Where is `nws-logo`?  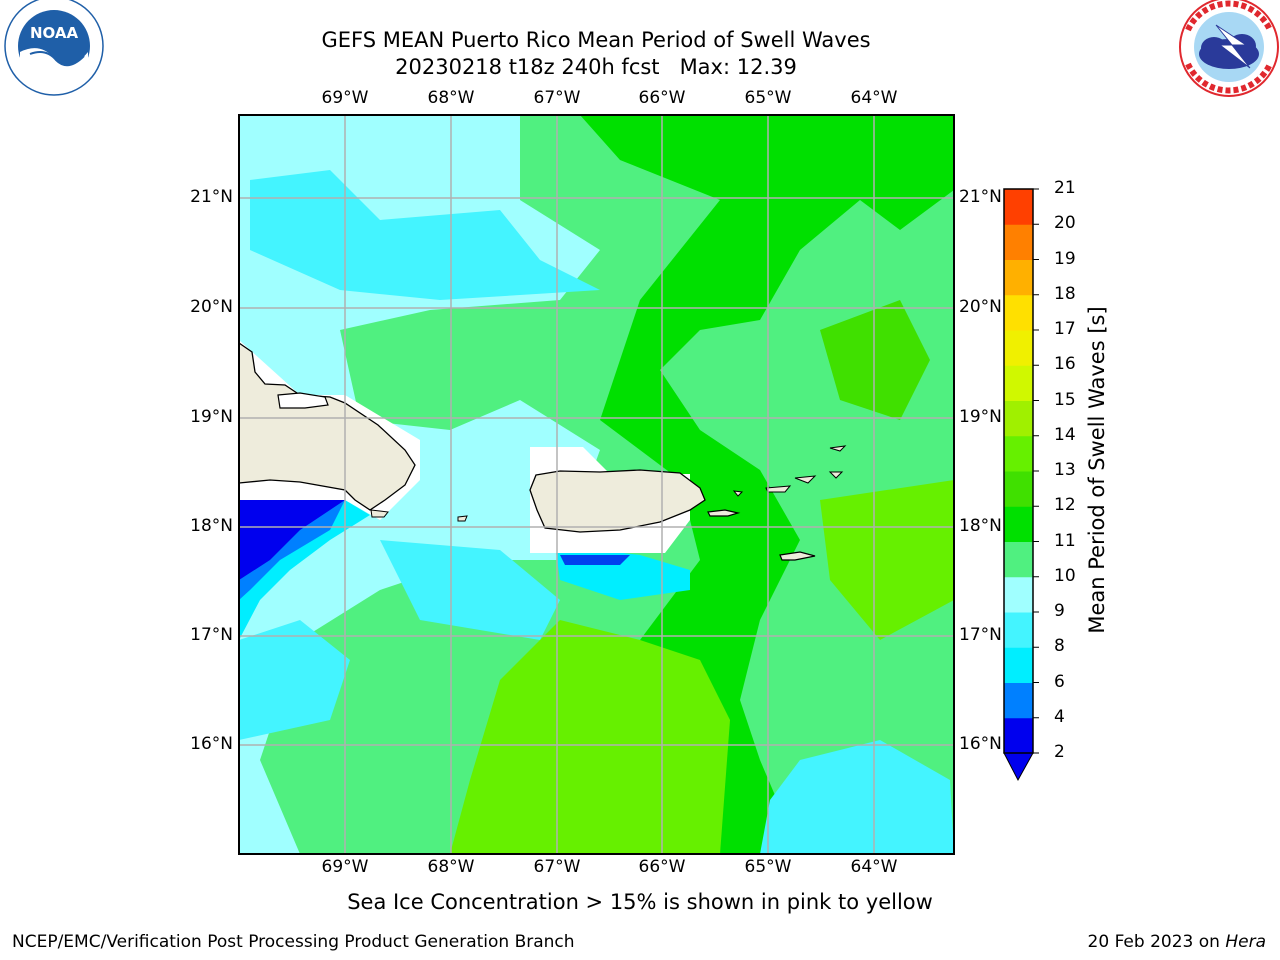 nws-logo is located at coordinates (1229, 48).